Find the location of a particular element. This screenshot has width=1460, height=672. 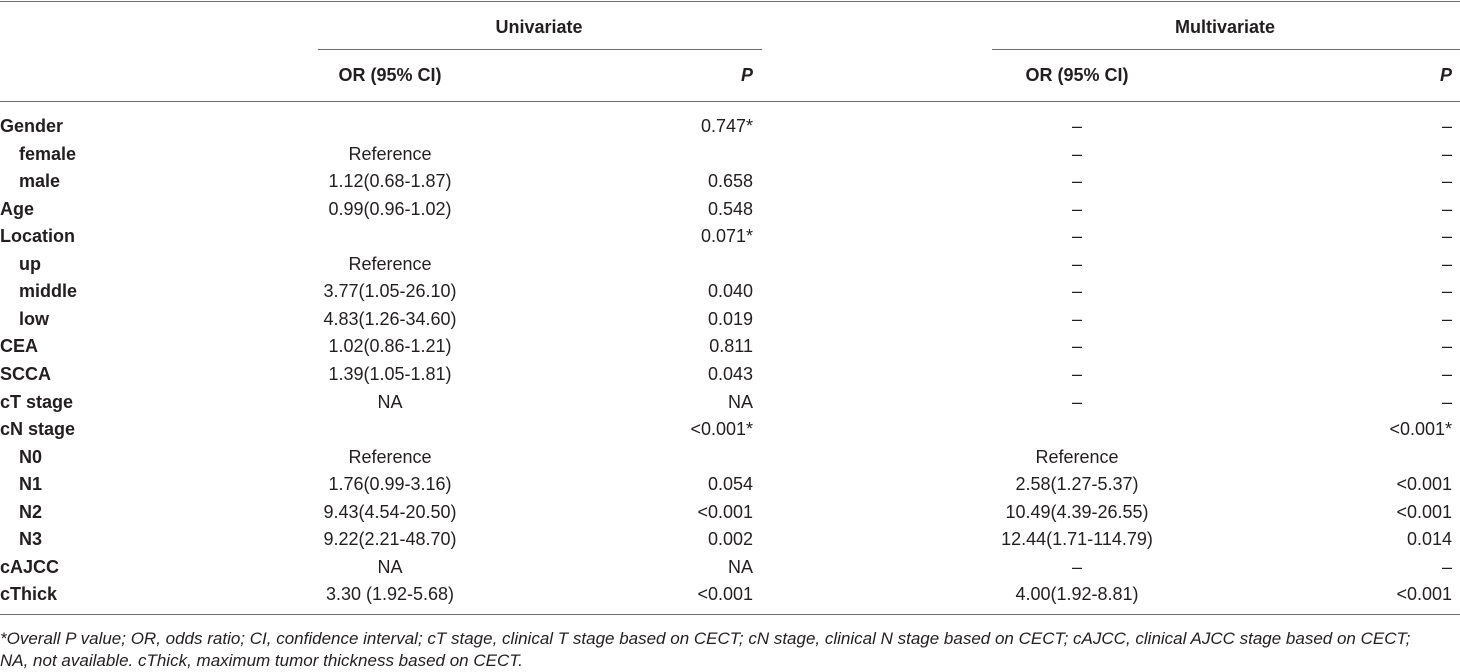

multivariate-underline is located at coordinates (1226, 49).